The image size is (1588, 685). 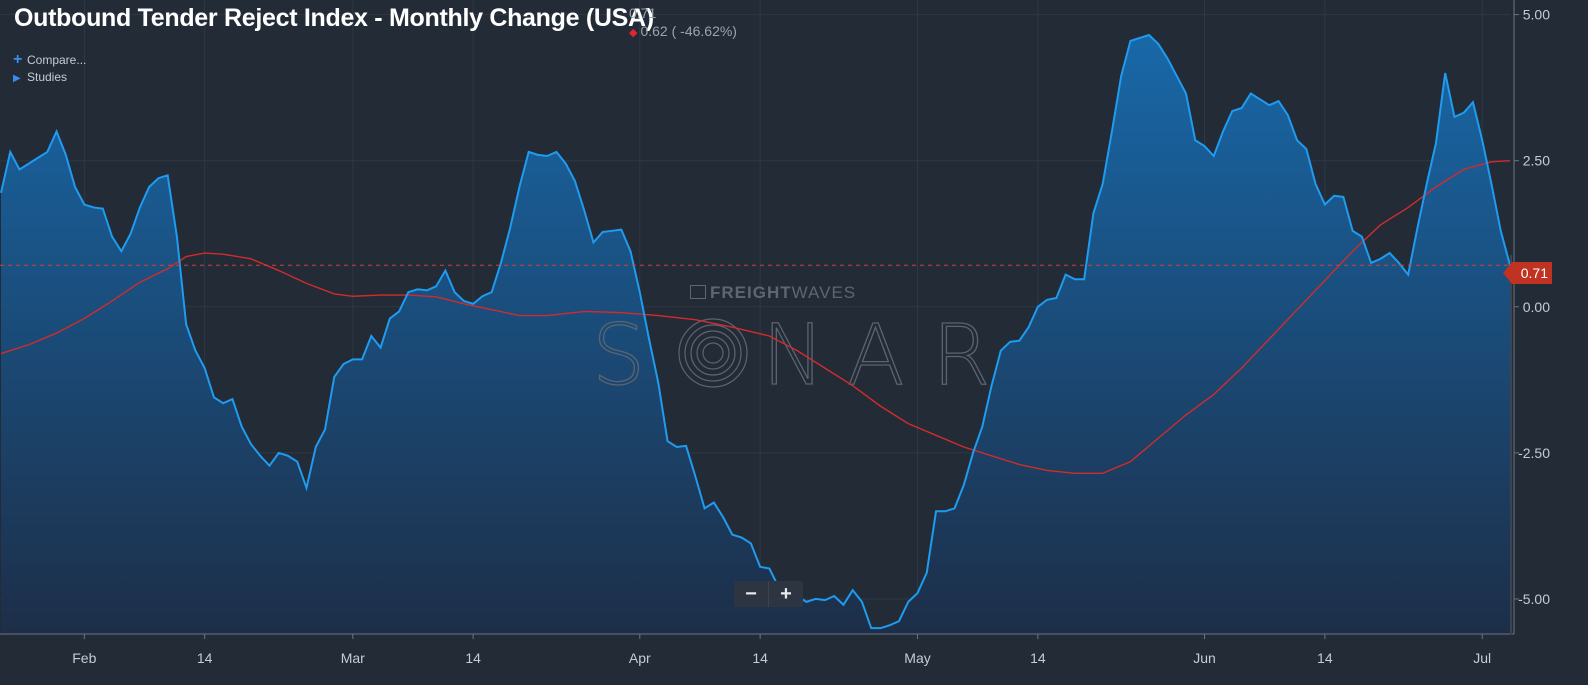 I want to click on studies-label: Studies, so click(x=47, y=77).